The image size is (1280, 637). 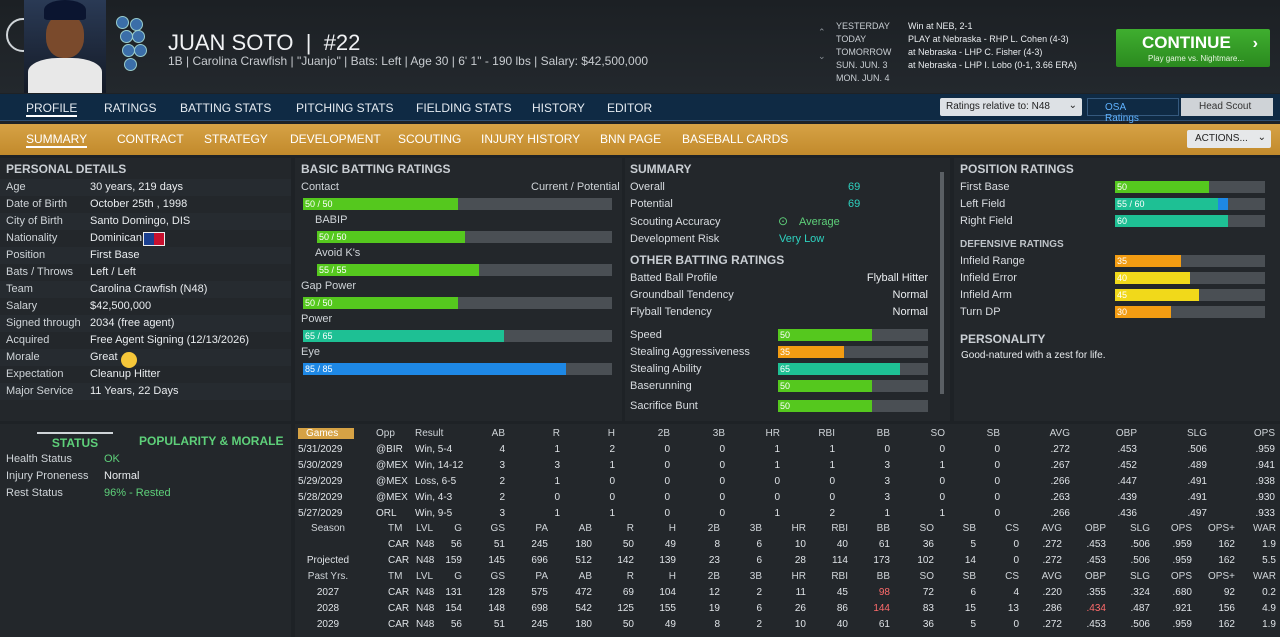 What do you see at coordinates (1127, 449) in the screenshot?
I see `games-cell: .453` at bounding box center [1127, 449].